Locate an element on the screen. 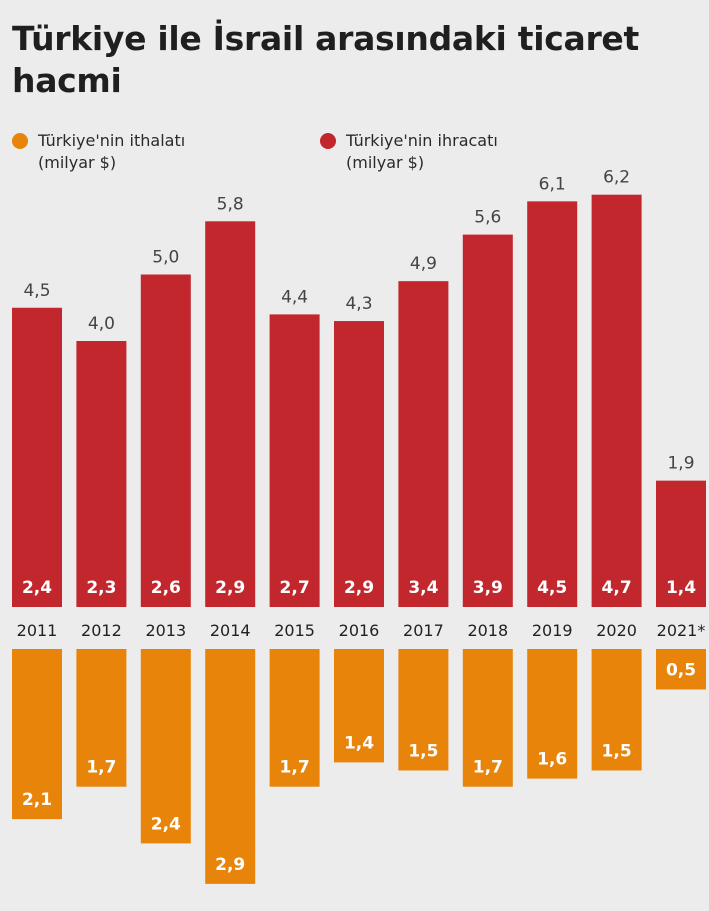 The image size is (709, 911). total-value-label: 6,2 is located at coordinates (616, 178).